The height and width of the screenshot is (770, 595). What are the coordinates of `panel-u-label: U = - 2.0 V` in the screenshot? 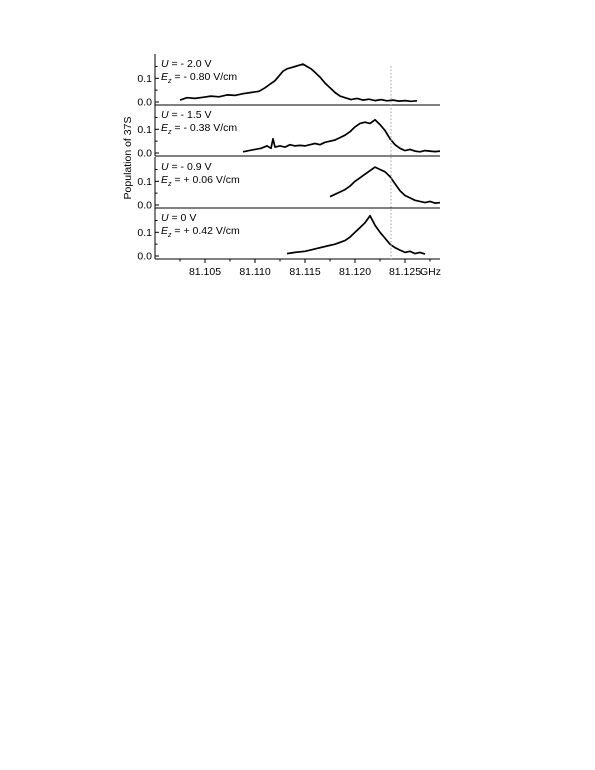 It's located at (186, 64).